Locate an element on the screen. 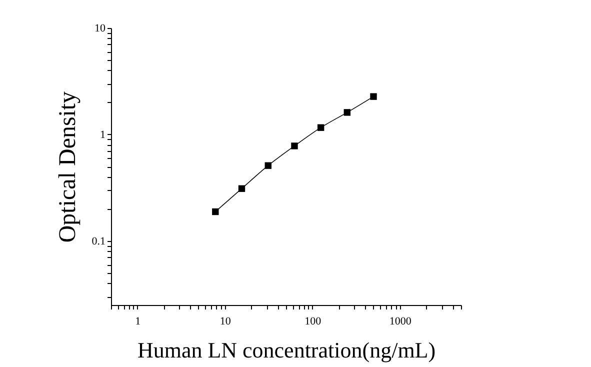 The image size is (591, 367). y-tick-label: 0.1 is located at coordinates (99, 241).